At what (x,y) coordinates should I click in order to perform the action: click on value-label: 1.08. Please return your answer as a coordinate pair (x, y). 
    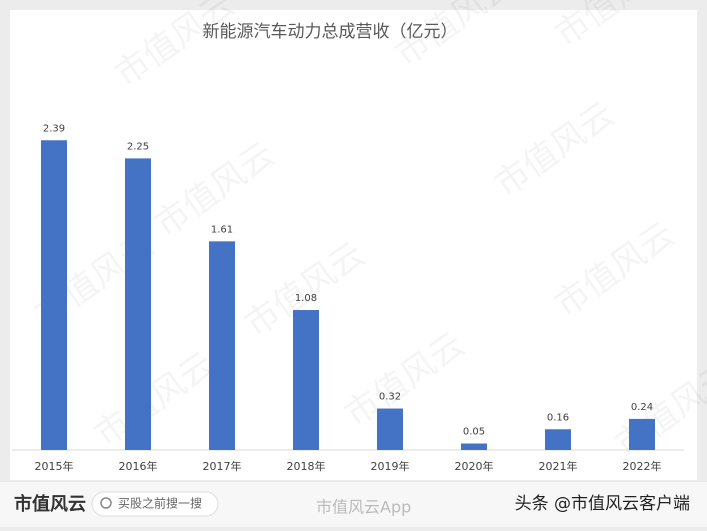
    Looking at the image, I should click on (306, 298).